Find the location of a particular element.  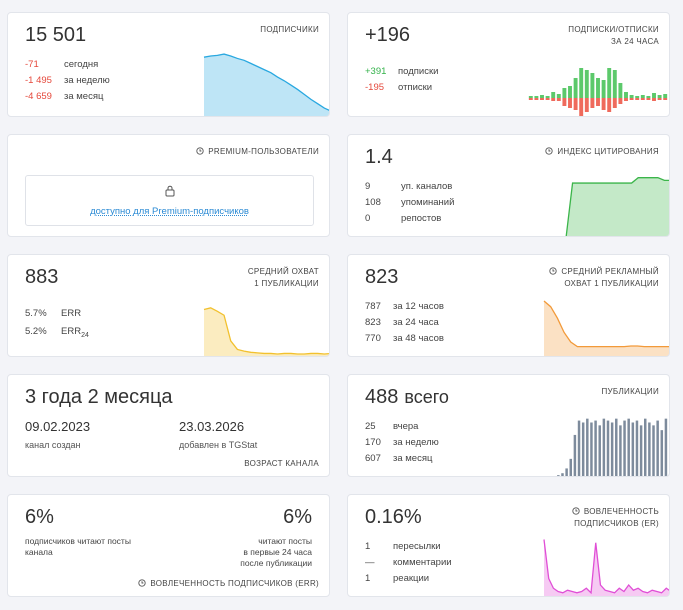

label-text: ПУБЛИКАЦИИ is located at coordinates (630, 391).